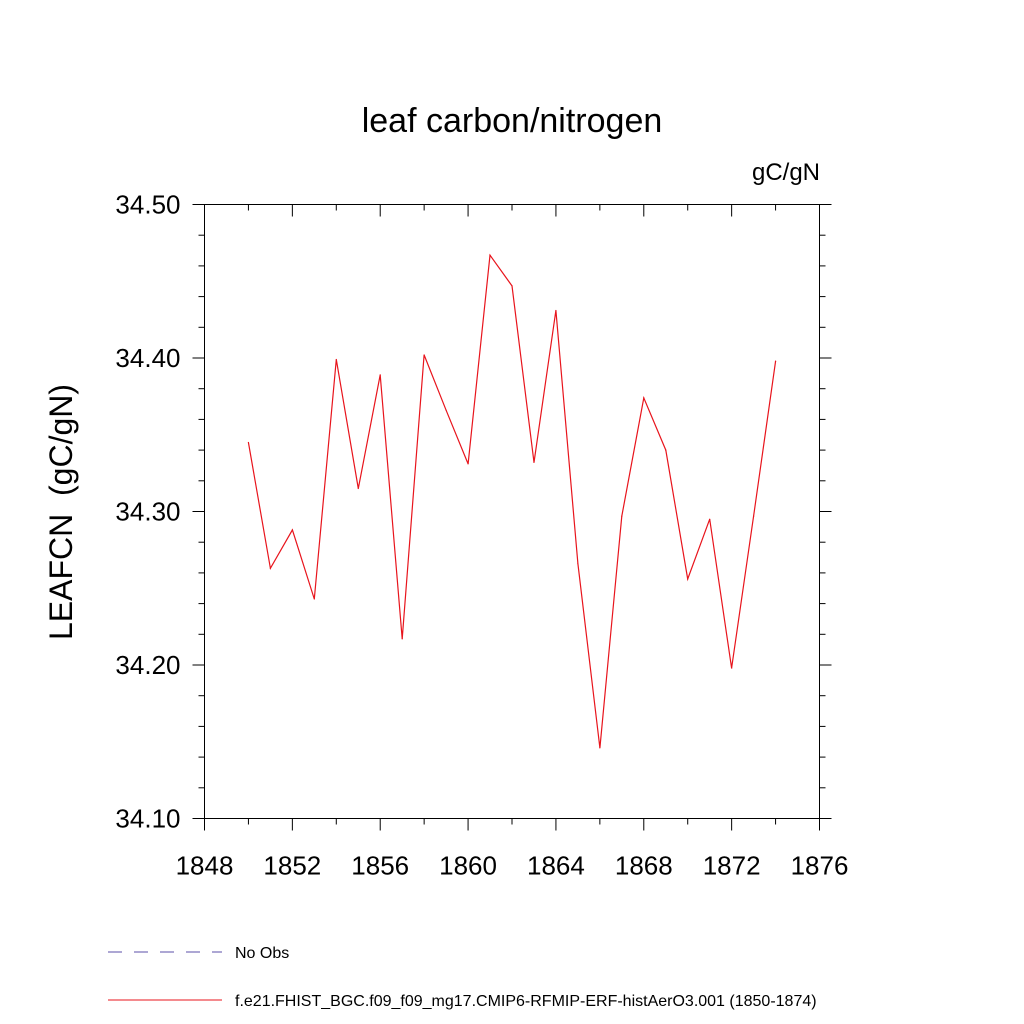 Image resolution: width=1024 pixels, height=1024 pixels. Describe the element at coordinates (147, 358) in the screenshot. I see `y-tick-label: 34.40` at that location.